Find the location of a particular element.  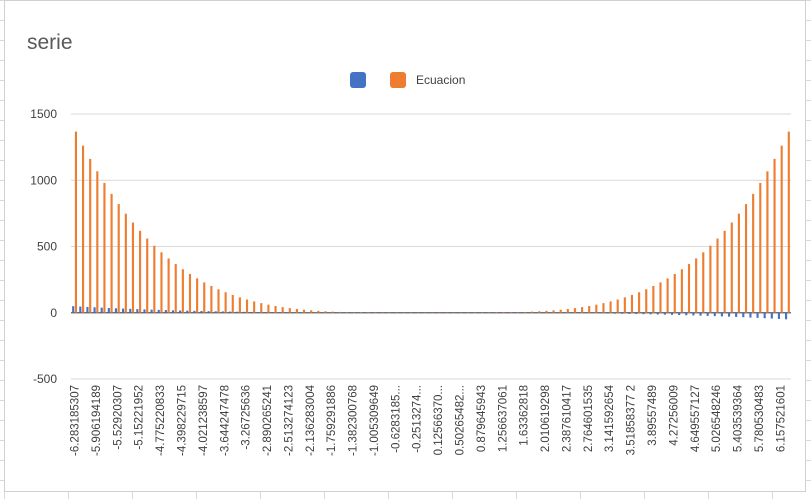

x-tick-label: -5.52920307 is located at coordinates (118, 417).